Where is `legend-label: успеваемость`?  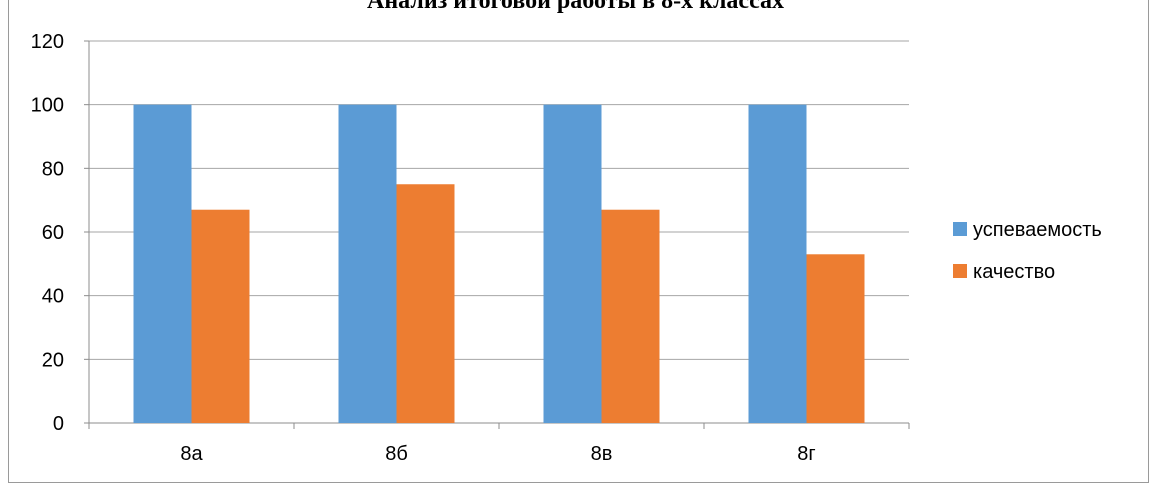
legend-label: успеваемость is located at coordinates (1037, 230).